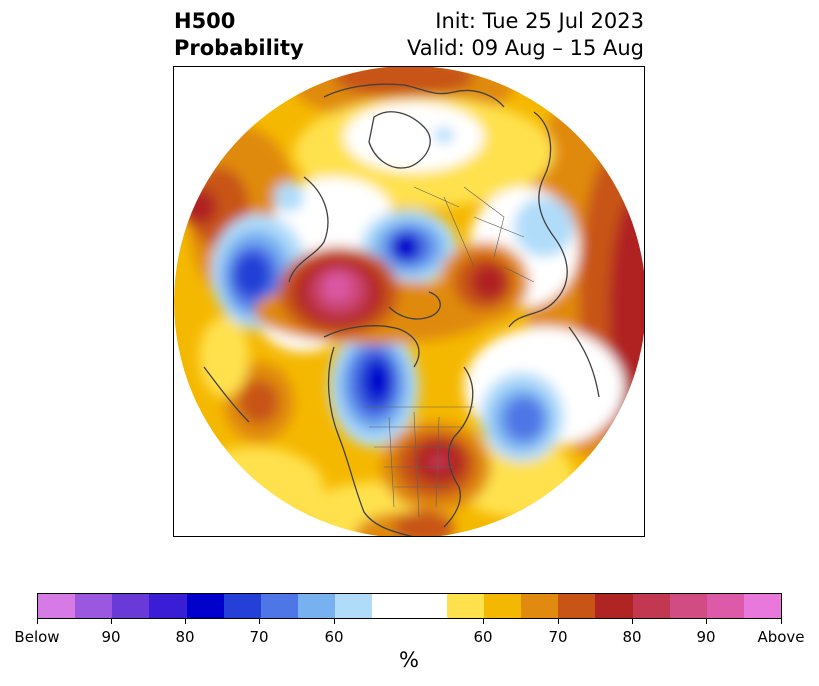 The width and height of the screenshot is (819, 686). Describe the element at coordinates (525, 48) in the screenshot. I see `valid-date: Valid: 09 Aug – 15 Aug` at that location.